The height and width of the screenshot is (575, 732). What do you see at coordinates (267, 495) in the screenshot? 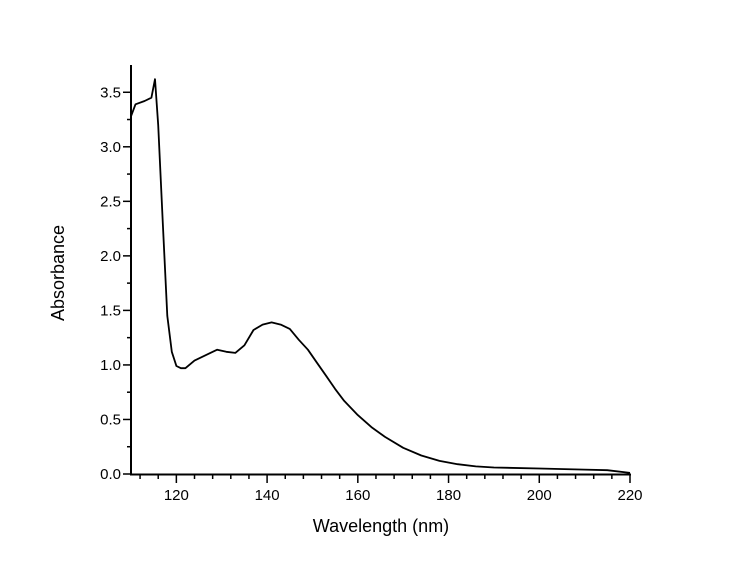
I see `x-tick-label: 140` at bounding box center [267, 495].